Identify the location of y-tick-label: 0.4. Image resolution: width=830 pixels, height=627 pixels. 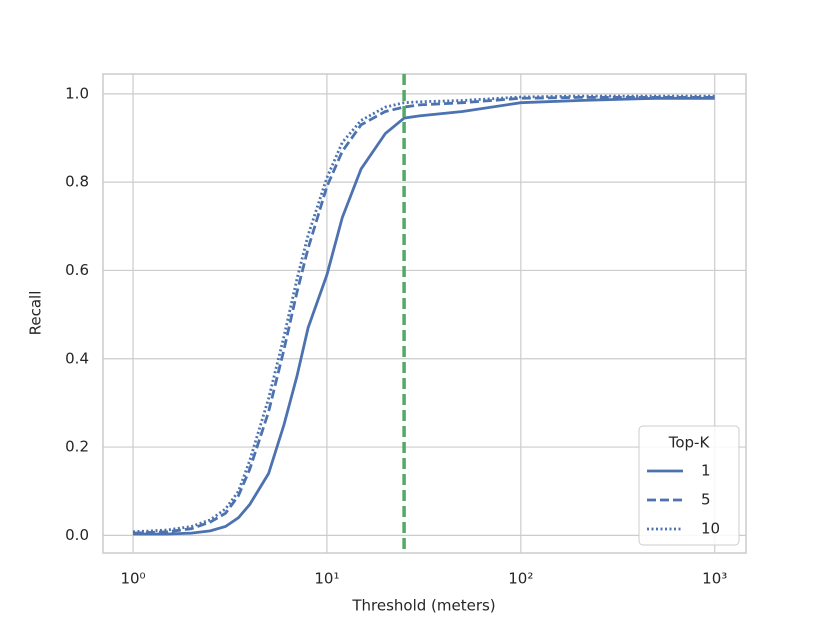
(77, 358).